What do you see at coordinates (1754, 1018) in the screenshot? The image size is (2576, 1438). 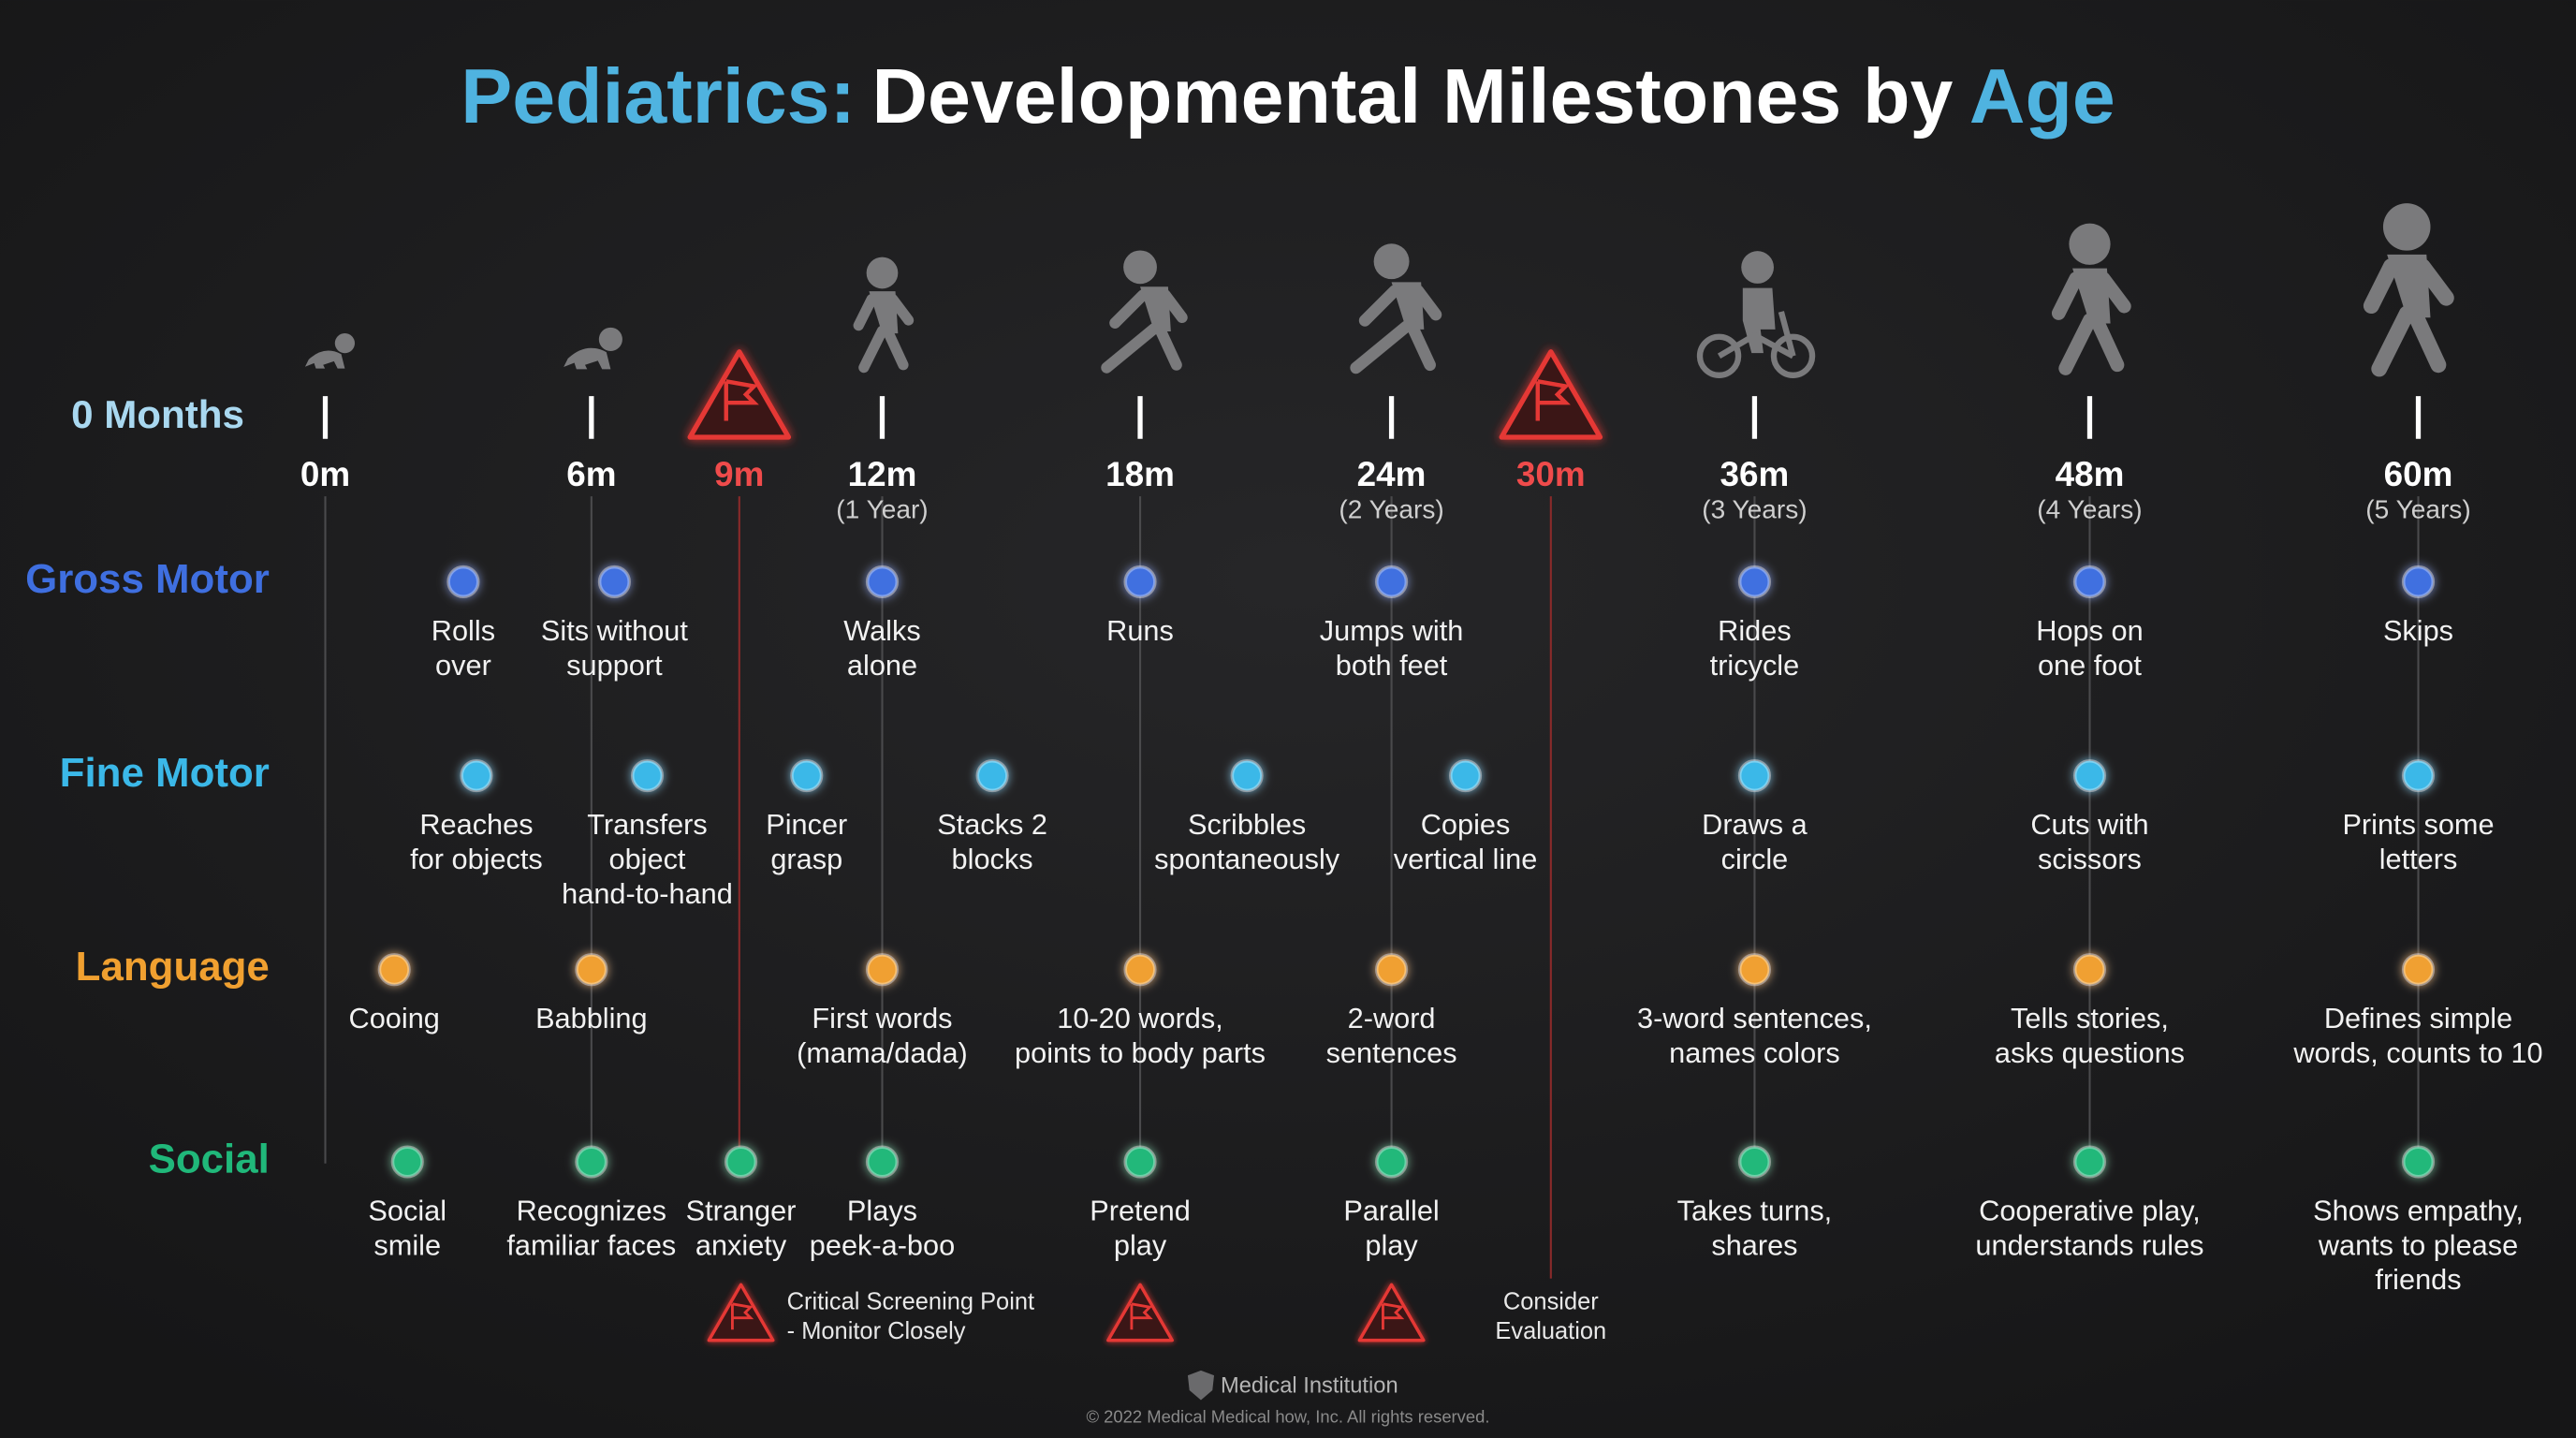 I see `milestone-label: 3-word sentences,` at bounding box center [1754, 1018].